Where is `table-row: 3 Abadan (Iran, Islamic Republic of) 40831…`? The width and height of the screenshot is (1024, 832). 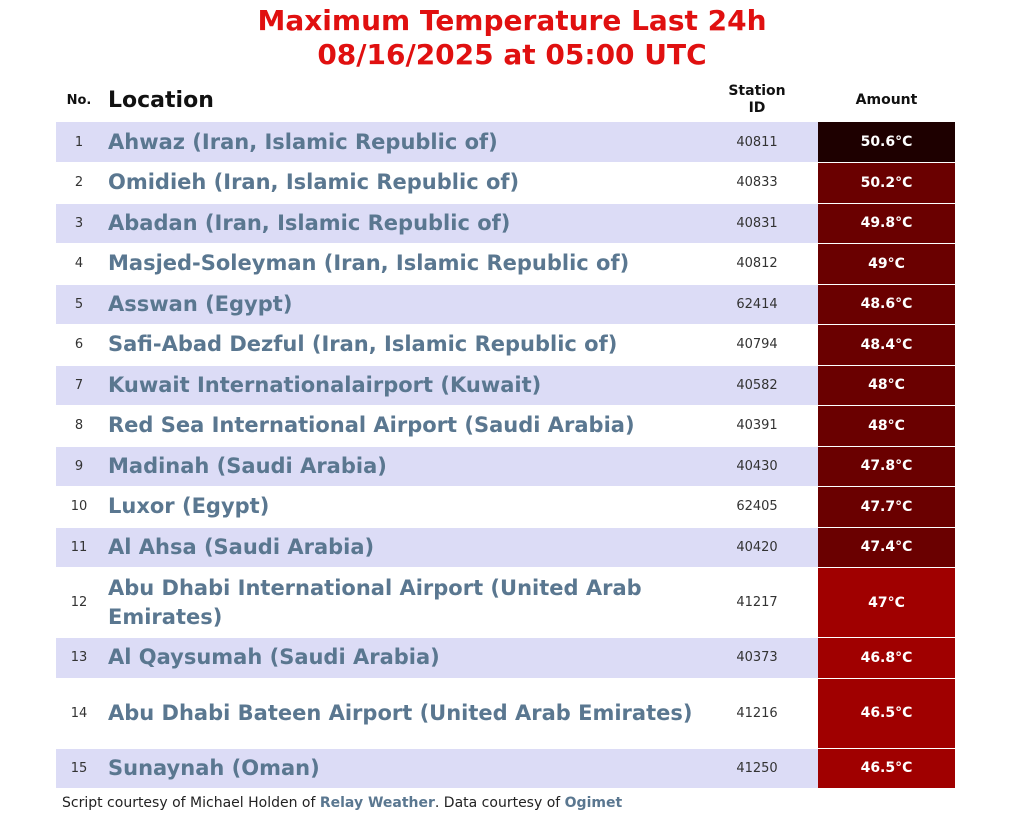
table-row: 3 Abadan (Iran, Islamic Republic of) 40831… is located at coordinates (505, 223).